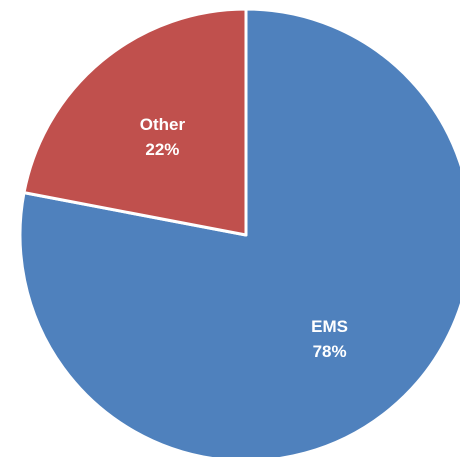 Image resolution: width=460 pixels, height=457 pixels. What do you see at coordinates (162, 149) in the screenshot?
I see `data-label-percent: 22%` at bounding box center [162, 149].